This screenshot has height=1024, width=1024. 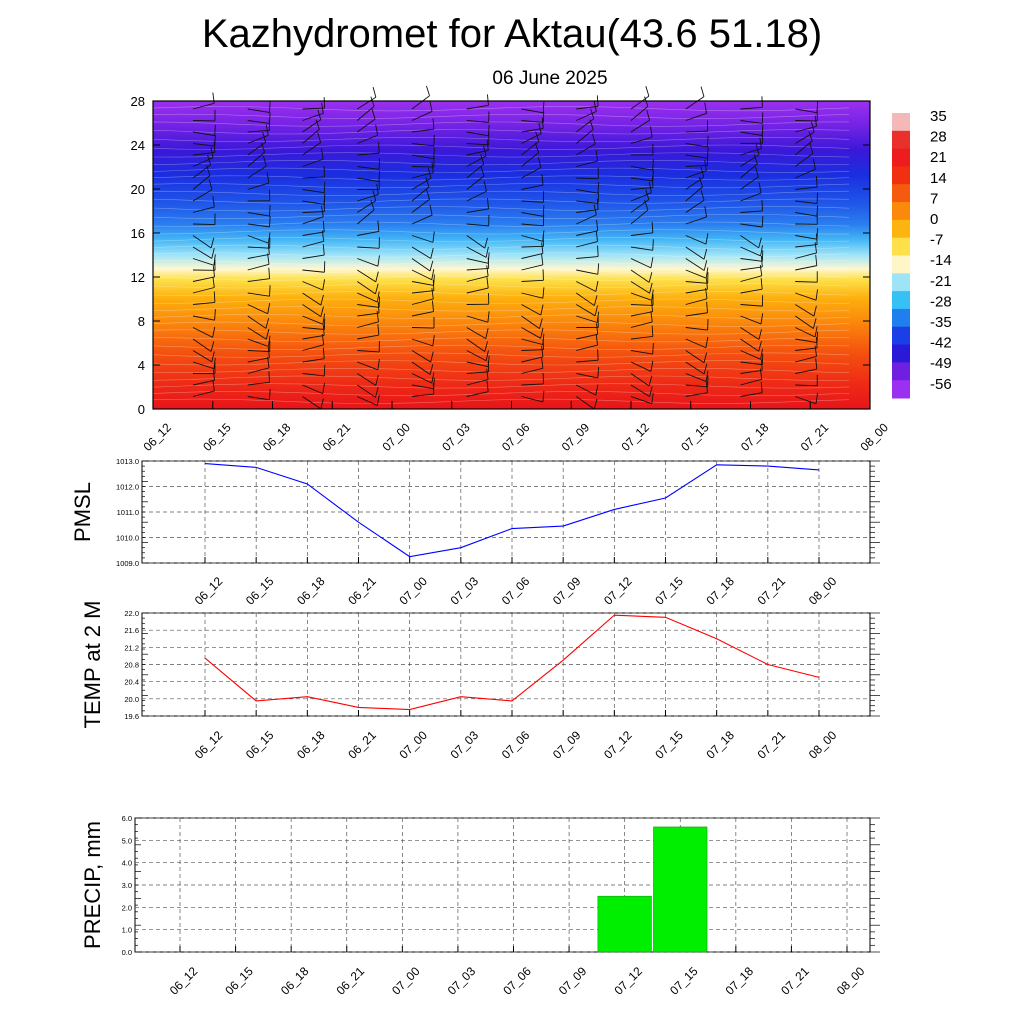 I want to click on y-tick-label: 24, so click(x=138, y=145).